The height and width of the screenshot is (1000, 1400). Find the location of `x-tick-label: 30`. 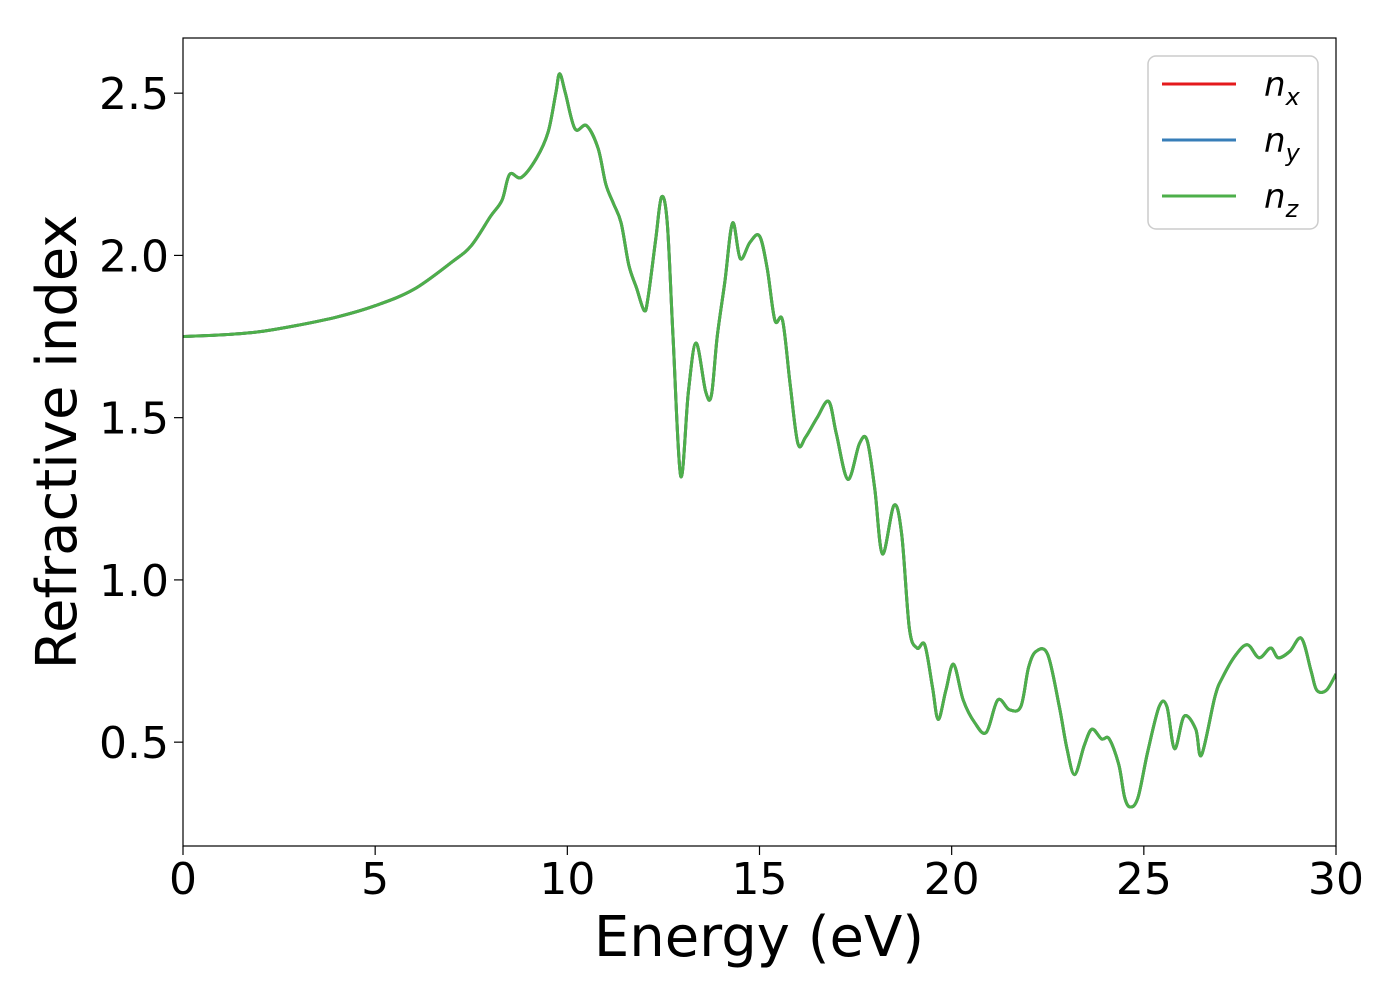

x-tick-label: 30 is located at coordinates (1336, 879).